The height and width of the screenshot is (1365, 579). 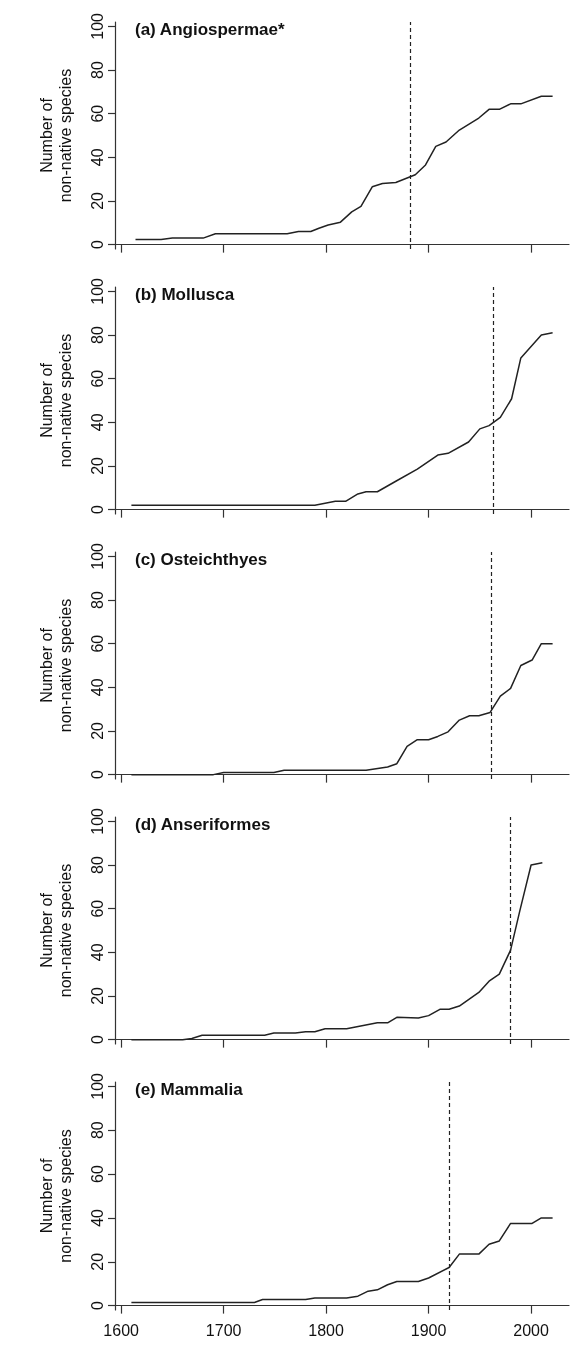 I want to click on chart-title: (c) Osteichthyes, so click(x=201, y=559).